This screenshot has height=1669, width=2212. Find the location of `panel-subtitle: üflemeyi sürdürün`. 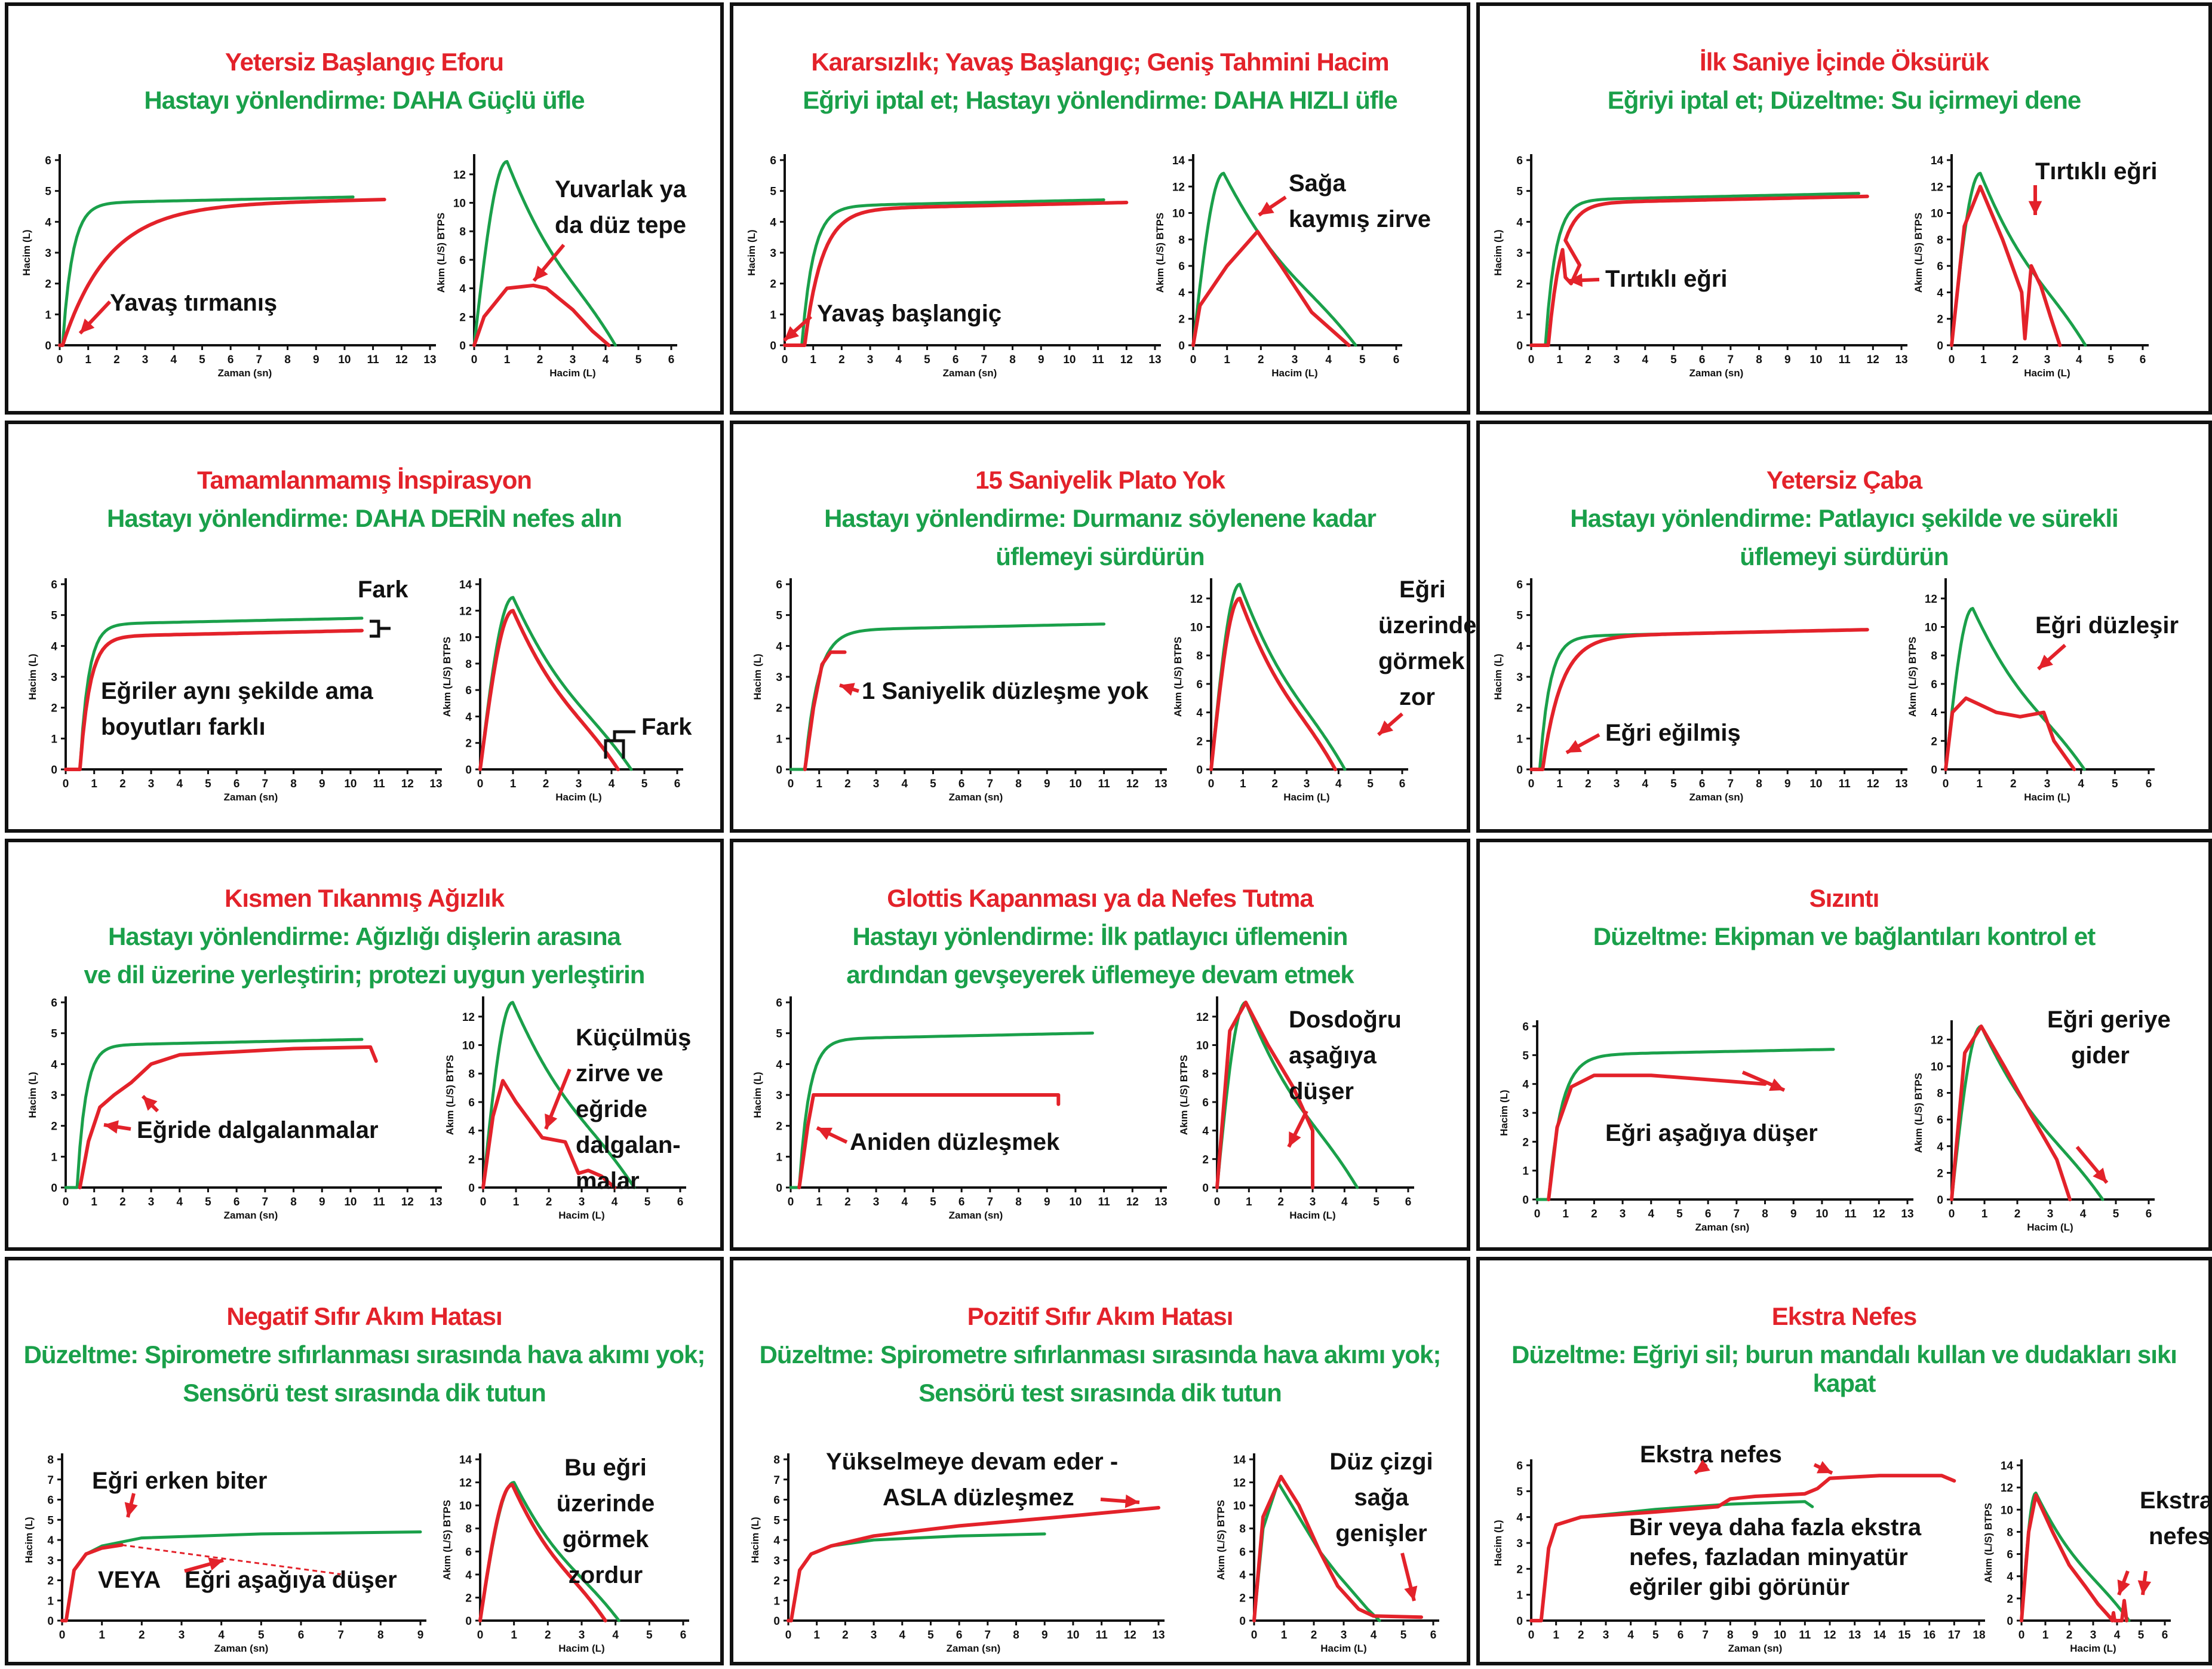

panel-subtitle: üflemeyi sürdürün is located at coordinates (1845, 556).